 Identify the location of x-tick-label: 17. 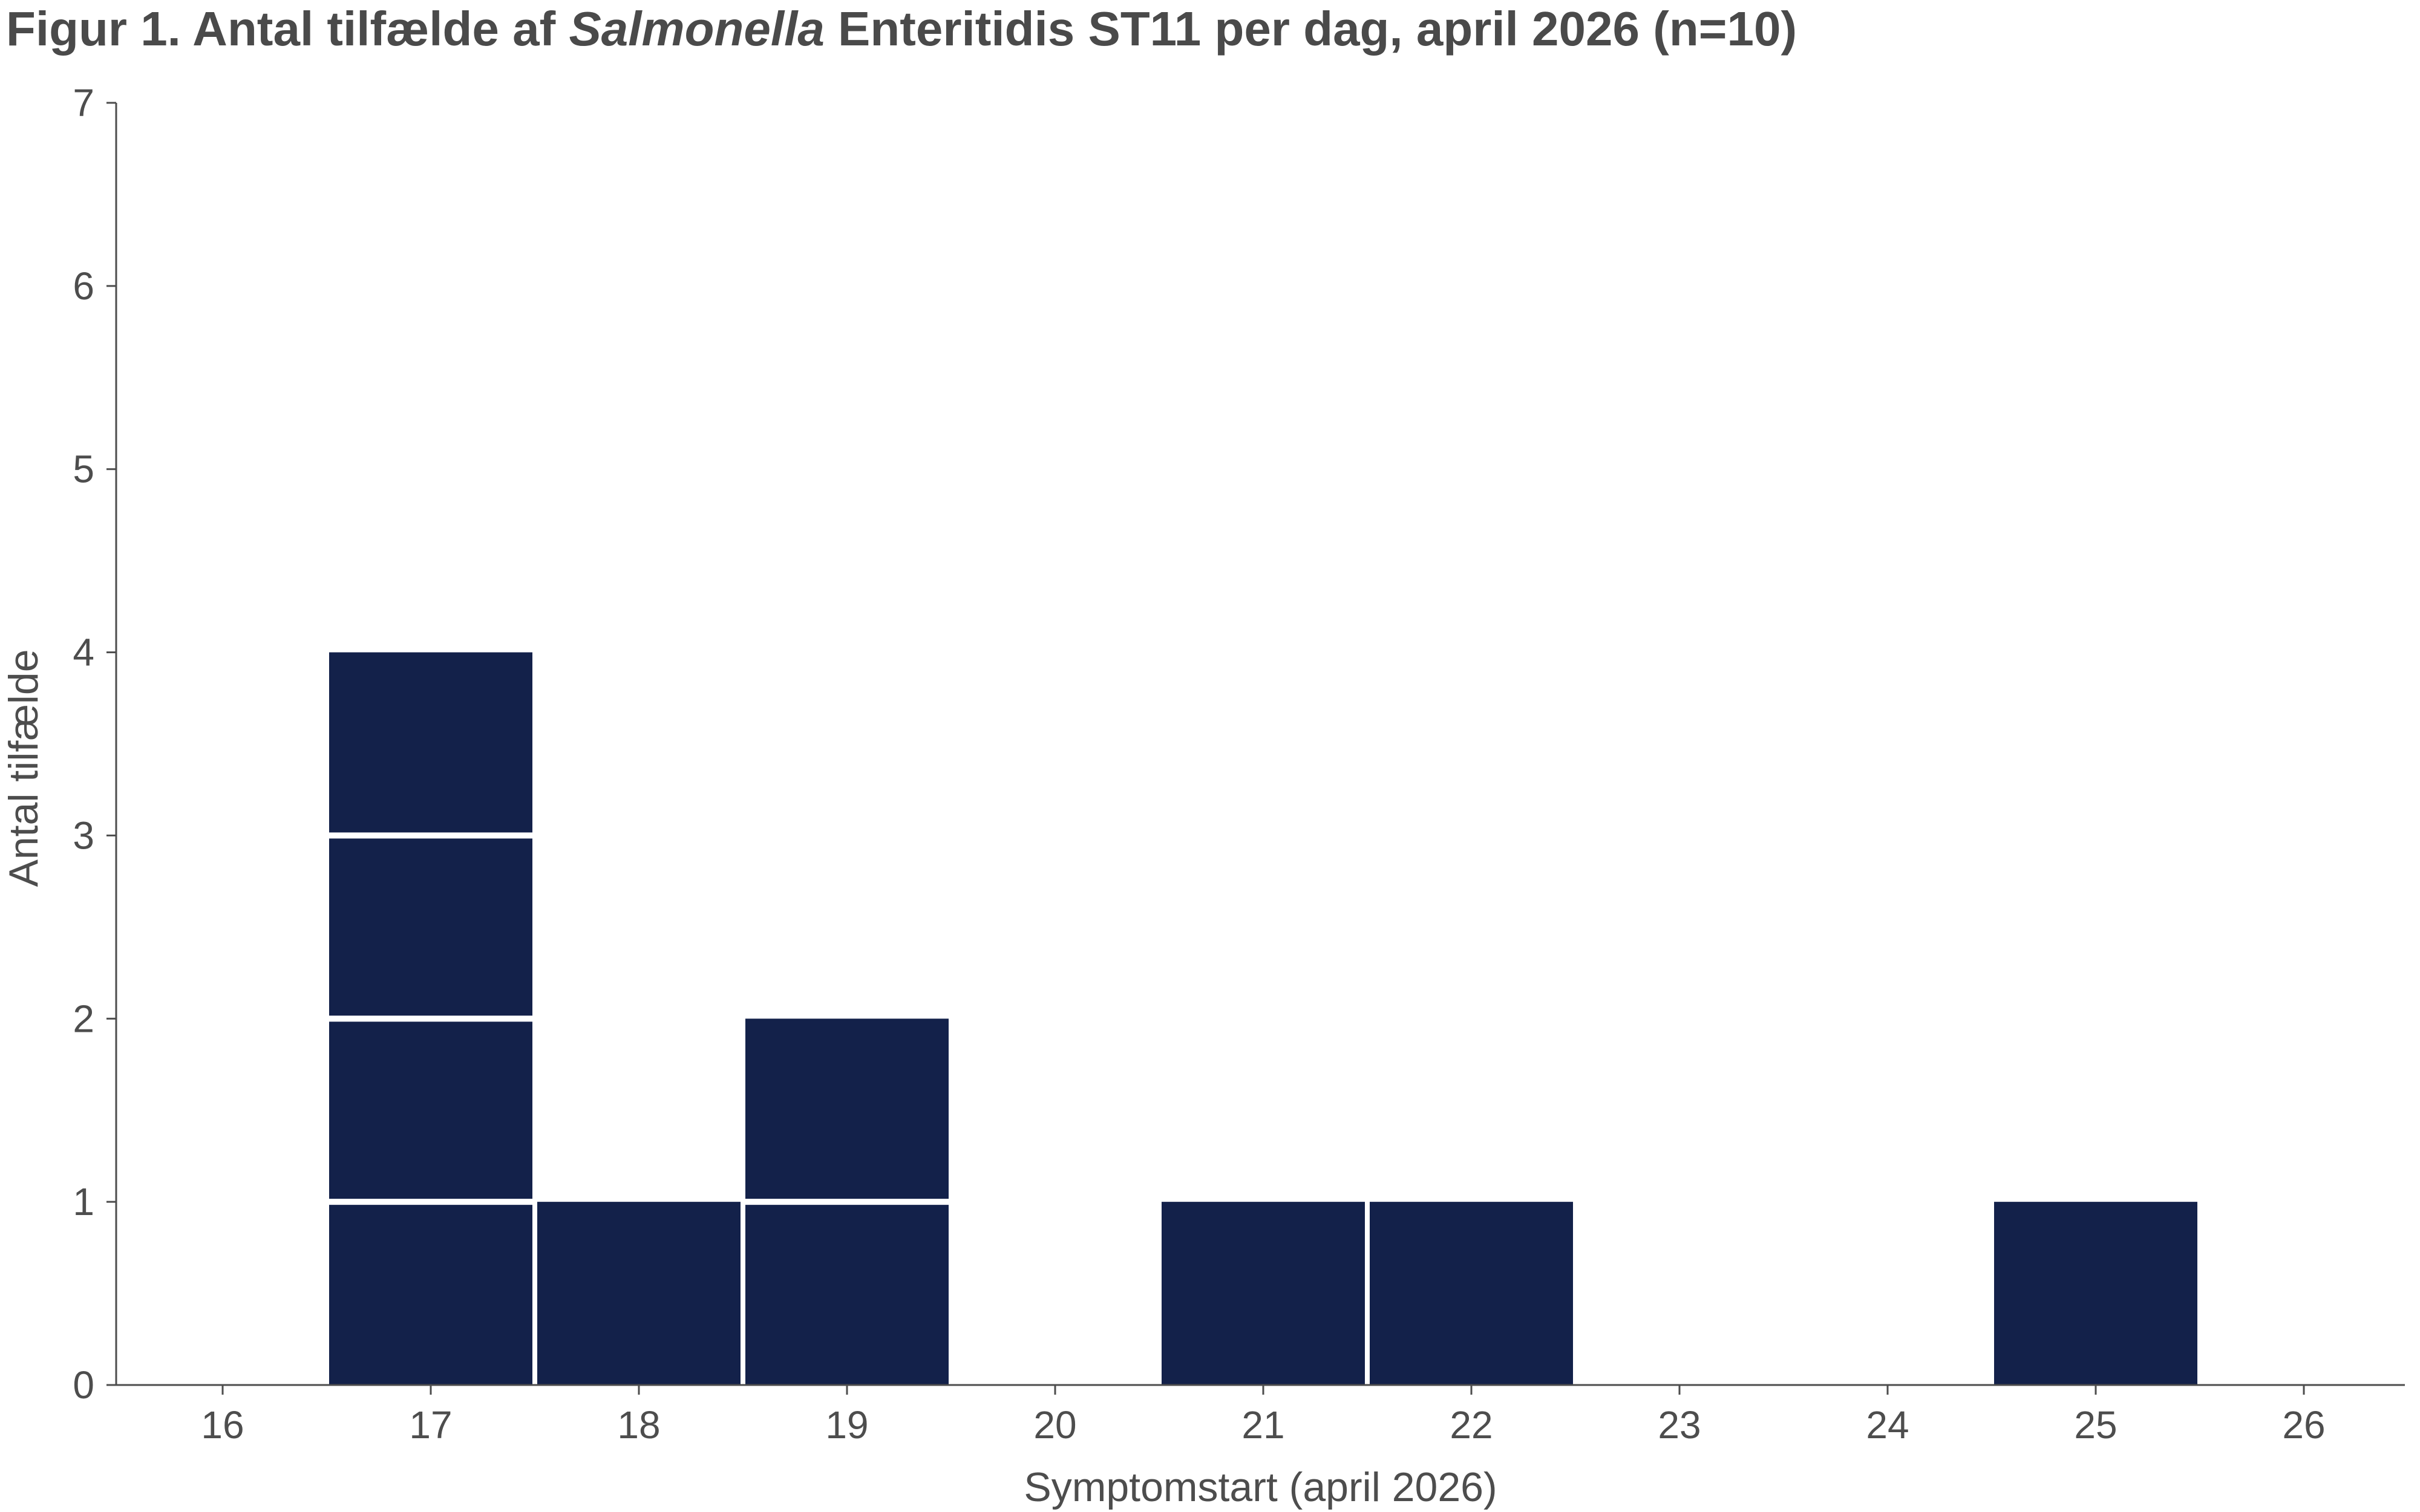
(430, 1425).